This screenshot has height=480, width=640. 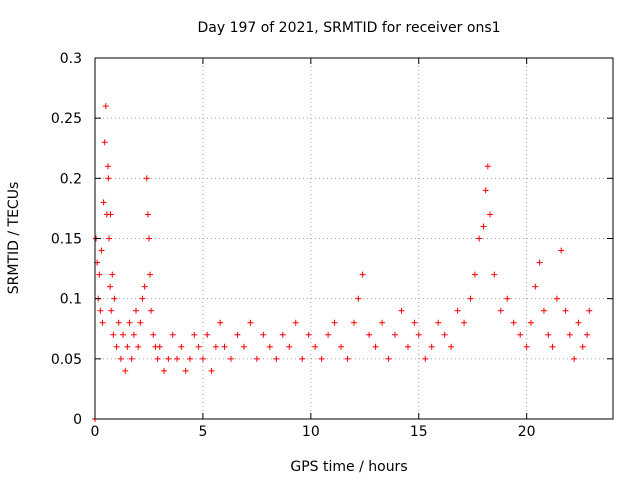 I want to click on x-tick-labels: 0 5 10 15 20, so click(x=313, y=432).